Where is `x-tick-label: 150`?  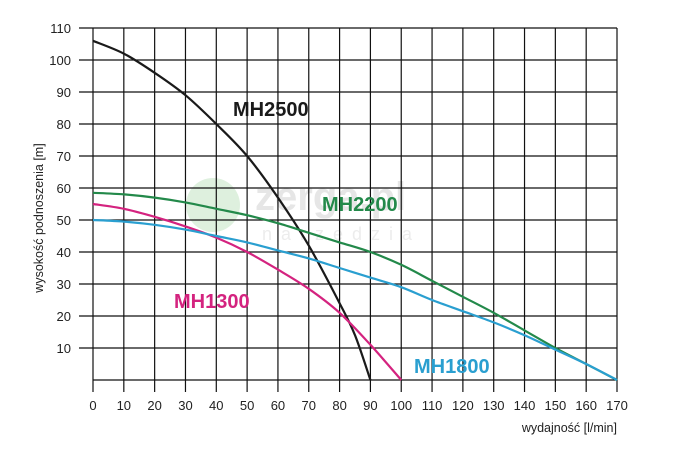 x-tick-label: 150 is located at coordinates (556, 405).